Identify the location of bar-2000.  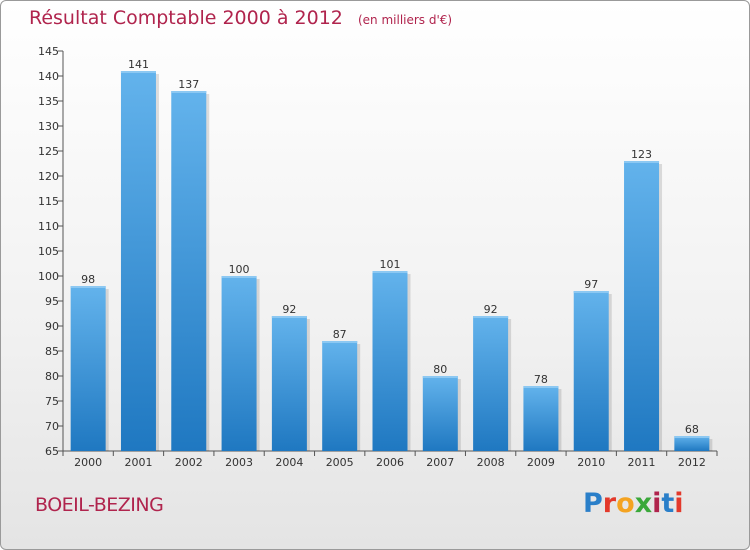
(88, 368).